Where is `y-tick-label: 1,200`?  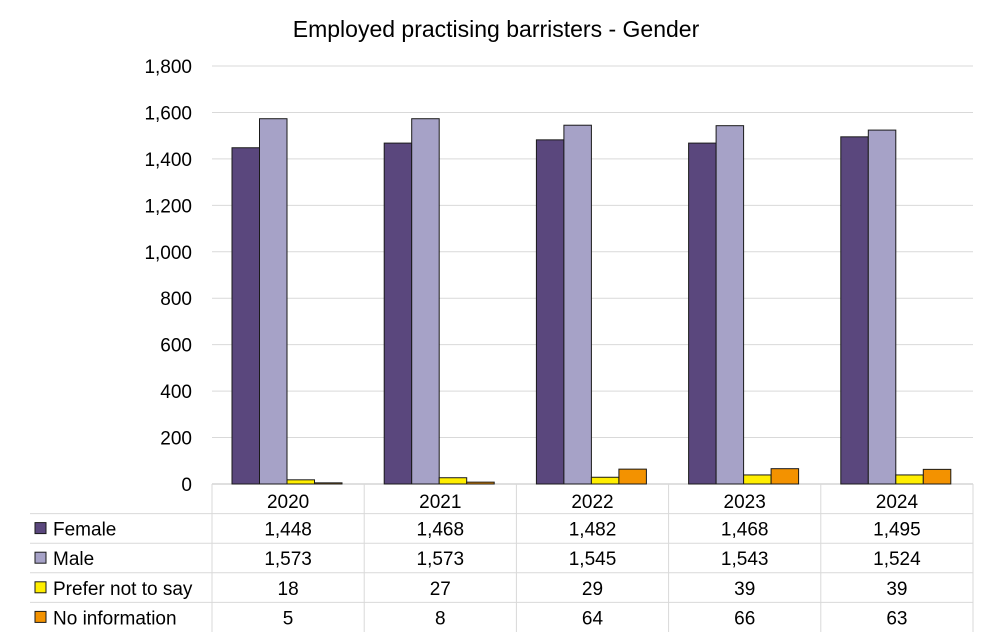
y-tick-label: 1,200 is located at coordinates (168, 206).